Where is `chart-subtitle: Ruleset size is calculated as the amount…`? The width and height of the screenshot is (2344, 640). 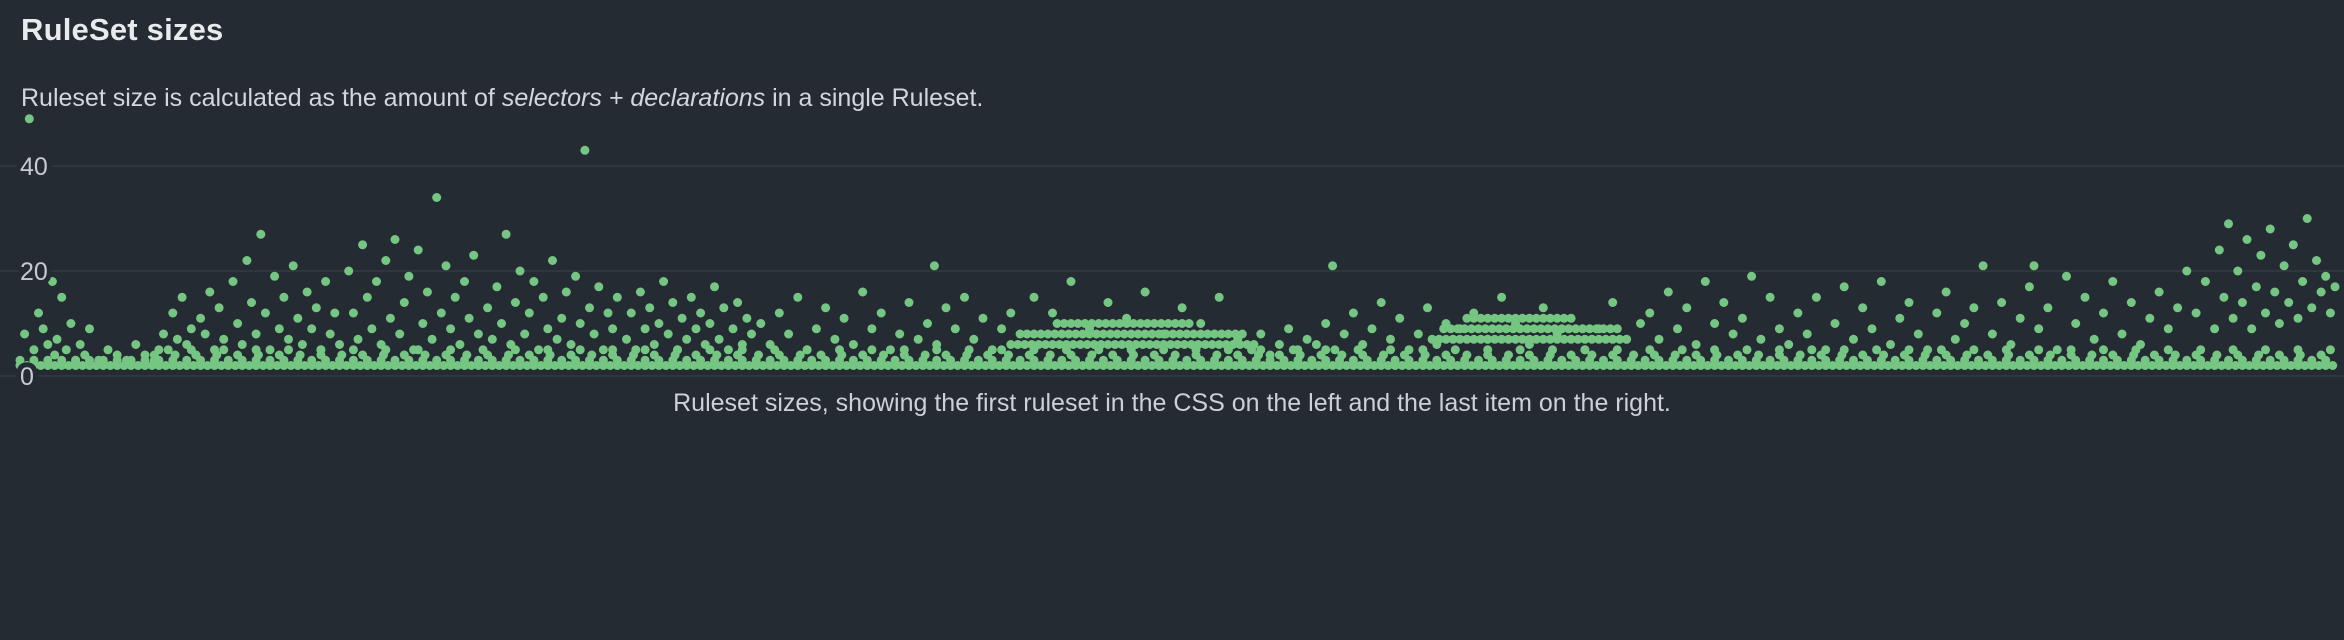
chart-subtitle: Ruleset size is calculated as the amount… is located at coordinates (502, 98).